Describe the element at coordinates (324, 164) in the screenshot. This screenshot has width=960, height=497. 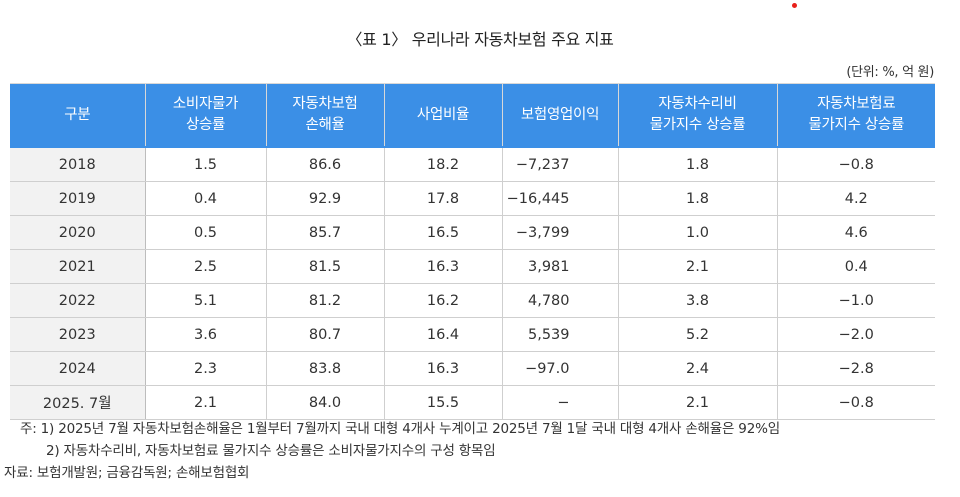
I see `cell-loss-ratio: 86.6` at that location.